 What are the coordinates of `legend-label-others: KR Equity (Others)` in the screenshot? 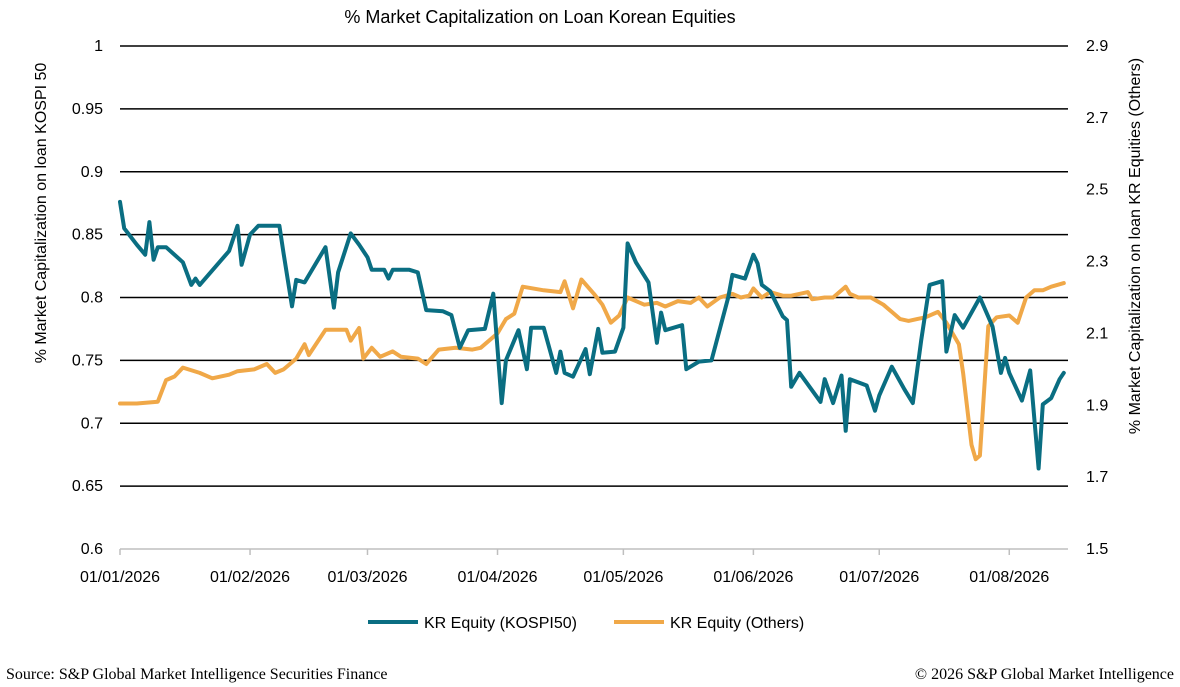 It's located at (737, 623).